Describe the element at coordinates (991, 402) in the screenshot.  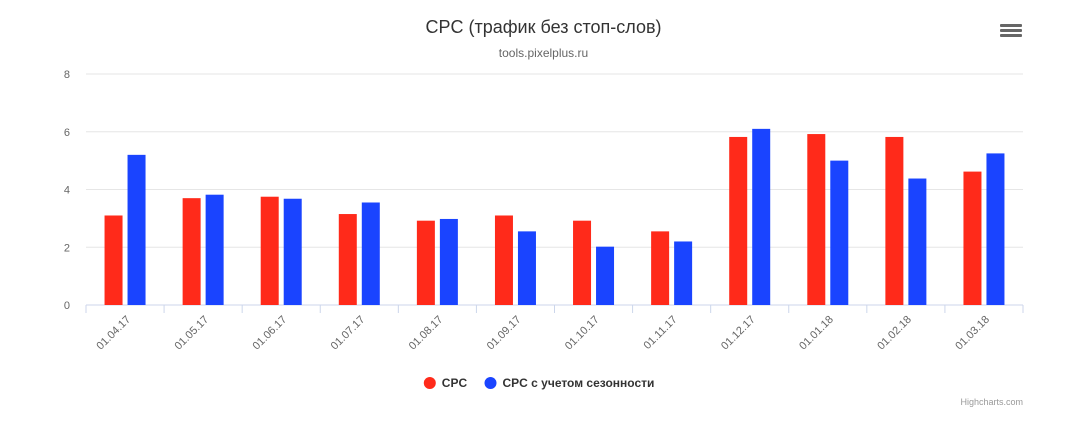
I see `credits-link: Highcharts.com` at that location.